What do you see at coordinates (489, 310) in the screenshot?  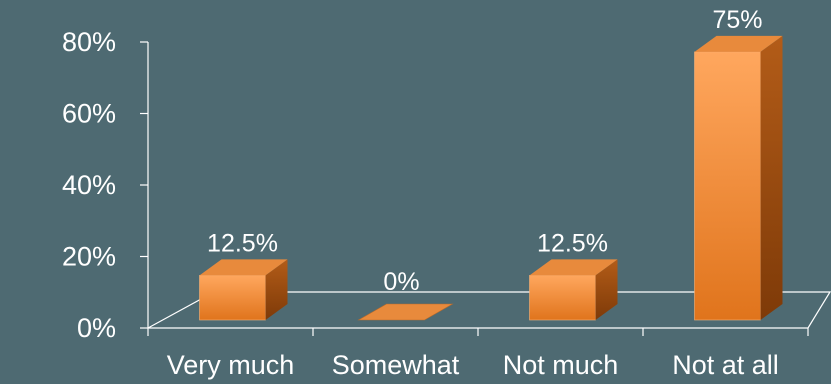 I see `chart-floor` at bounding box center [489, 310].